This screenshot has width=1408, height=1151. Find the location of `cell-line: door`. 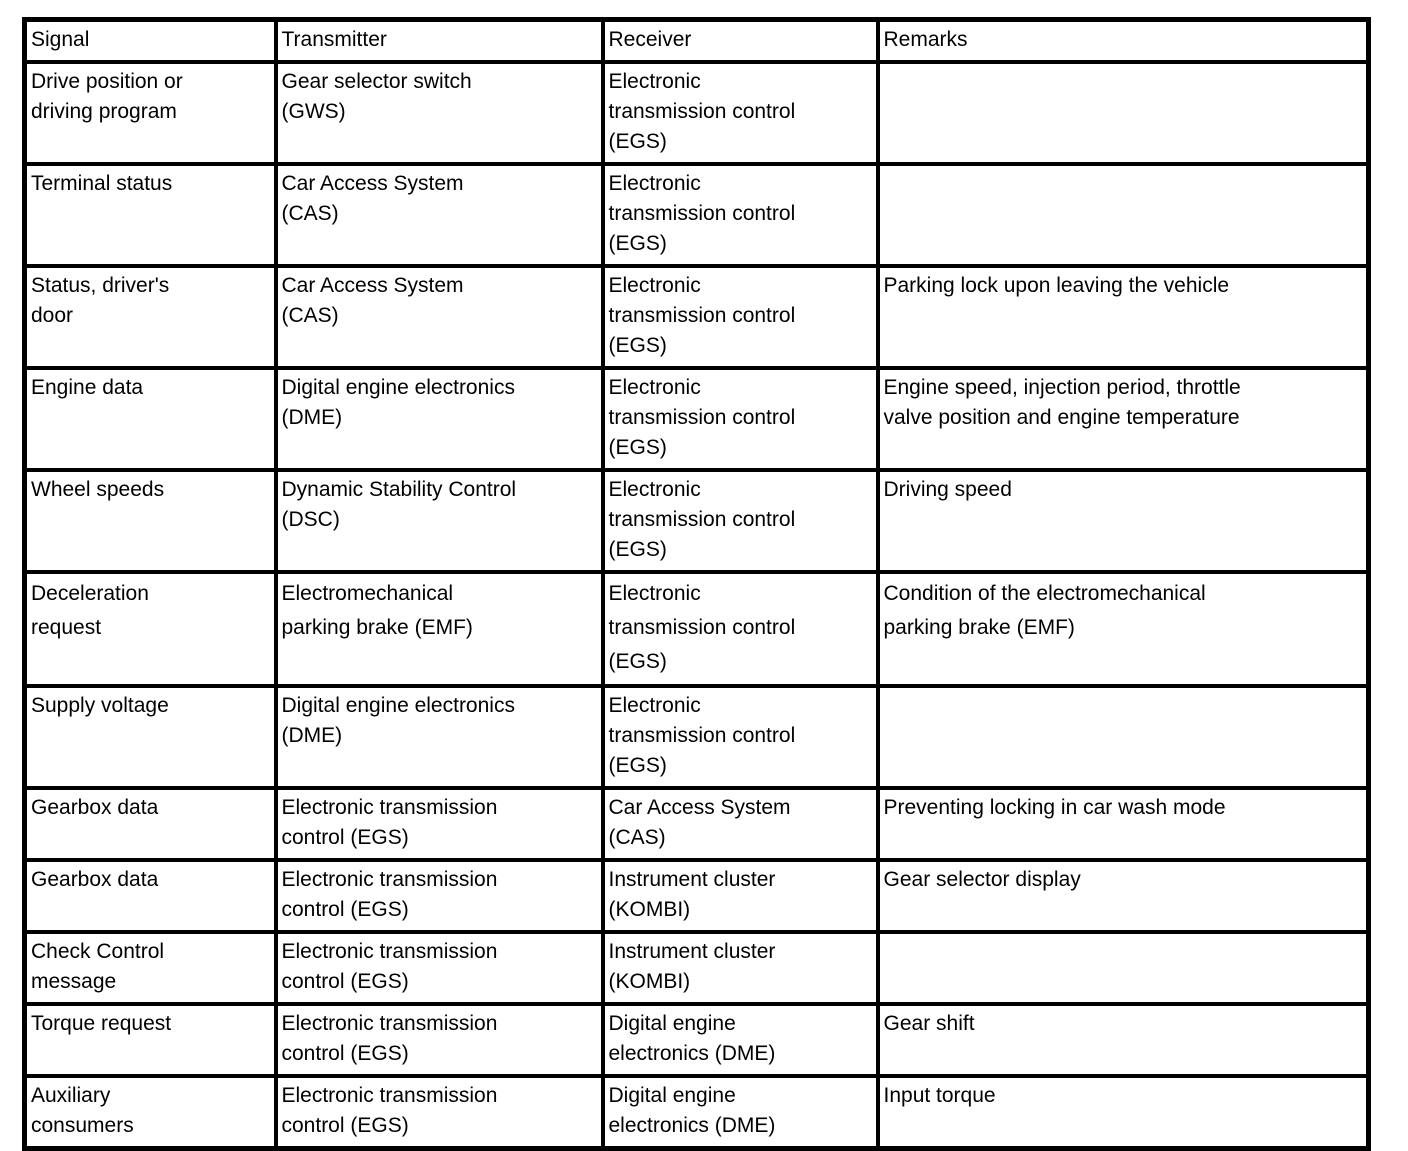

cell-line: door is located at coordinates (52, 315).